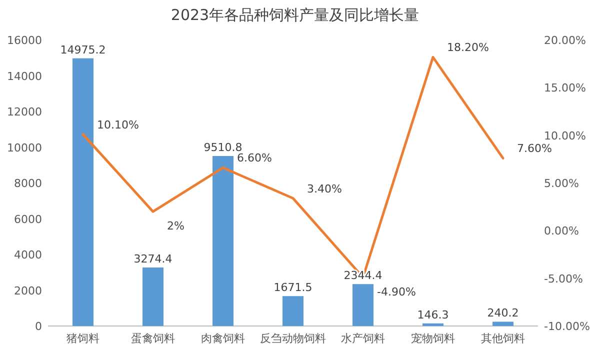 The height and width of the screenshot is (357, 590). I want to click on data-label: 14975.2, so click(83, 49).